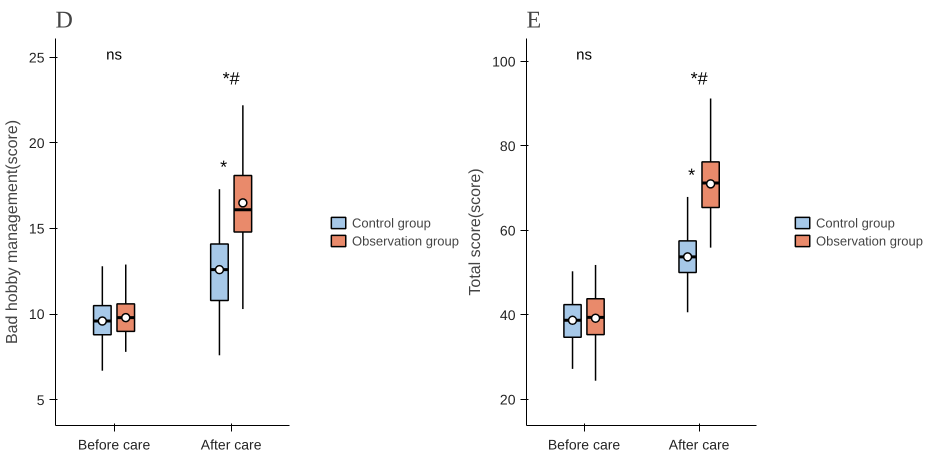  What do you see at coordinates (475, 232) in the screenshot?
I see `y-axis-title: Total score(score)` at bounding box center [475, 232].